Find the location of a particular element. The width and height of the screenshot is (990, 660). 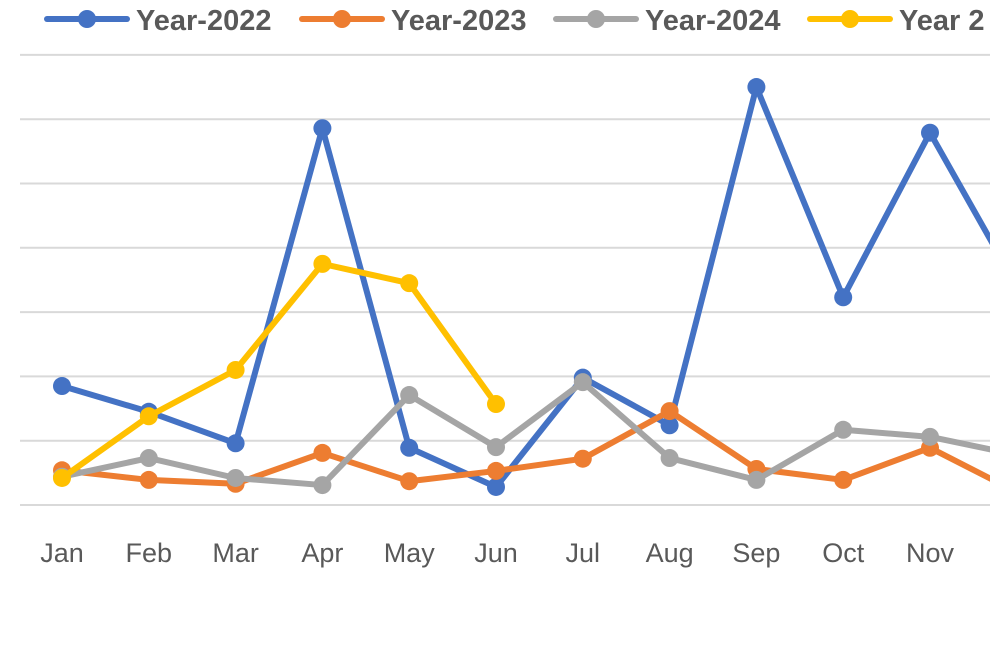

legend-label: Year 2 is located at coordinates (941, 21).